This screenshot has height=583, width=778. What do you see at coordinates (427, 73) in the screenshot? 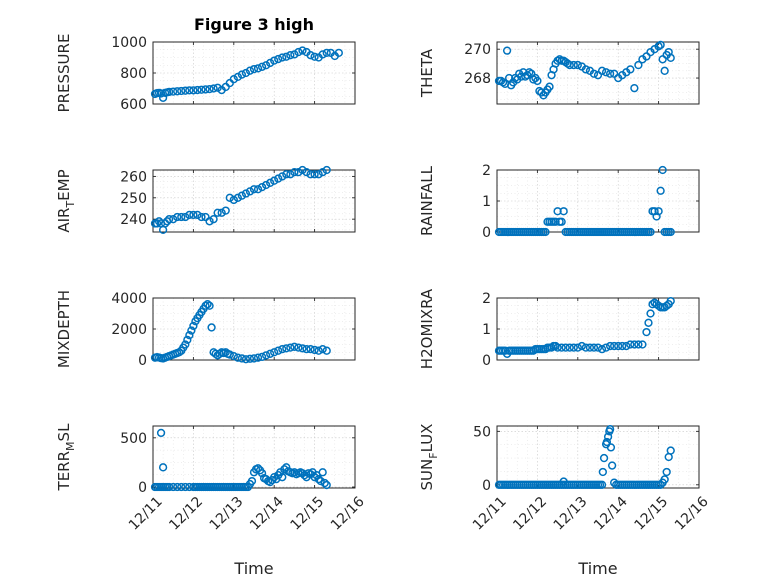
I see `y-label-part: THETA` at bounding box center [427, 73].